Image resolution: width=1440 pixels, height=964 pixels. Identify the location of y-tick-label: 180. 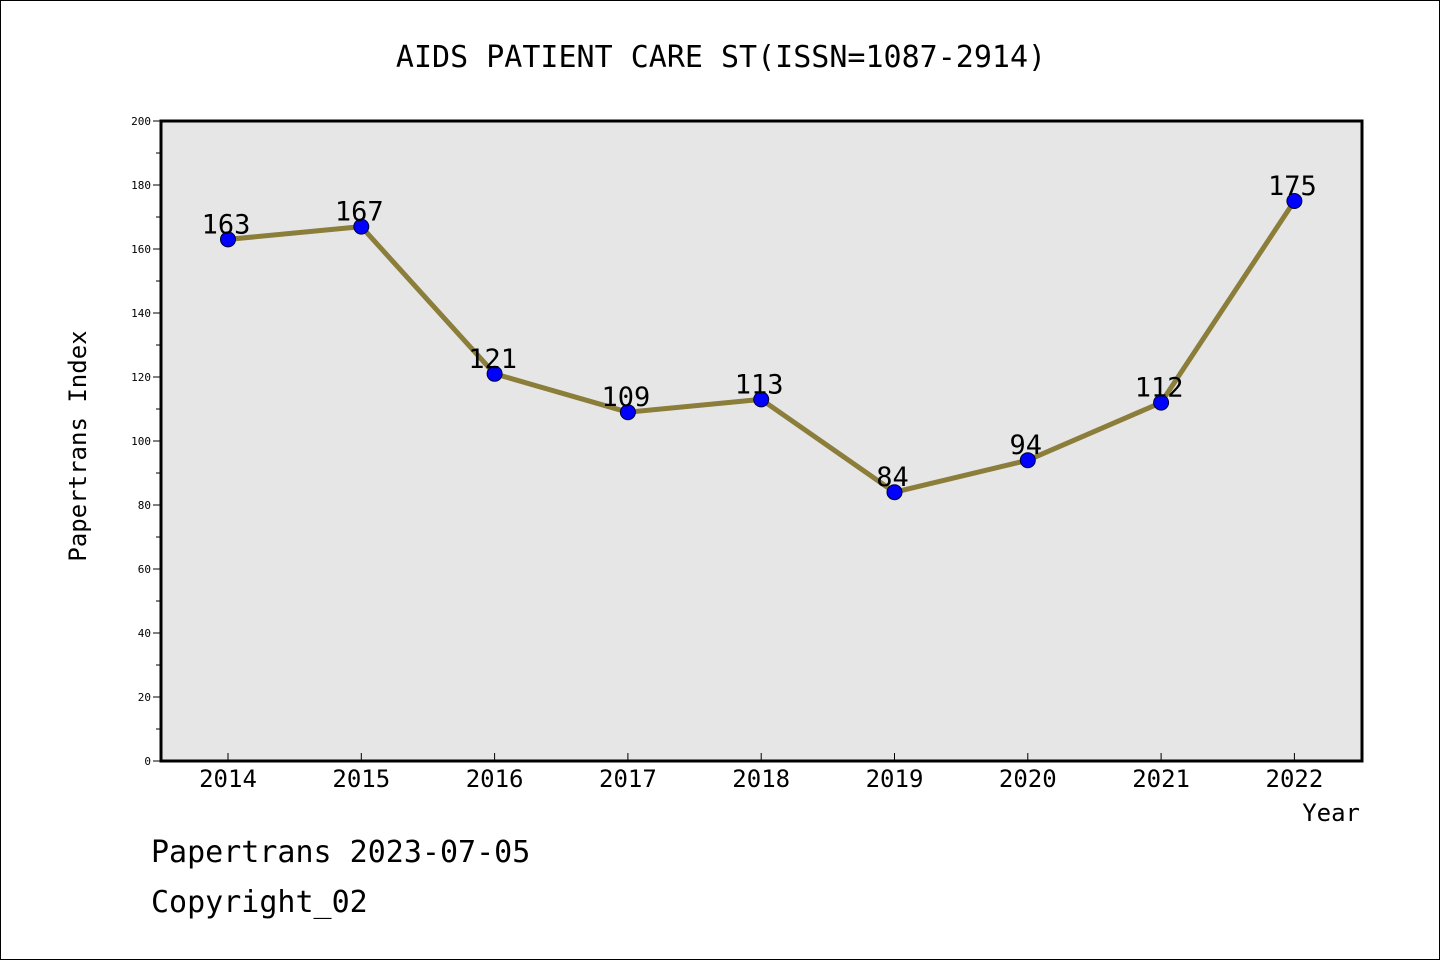
(141, 185).